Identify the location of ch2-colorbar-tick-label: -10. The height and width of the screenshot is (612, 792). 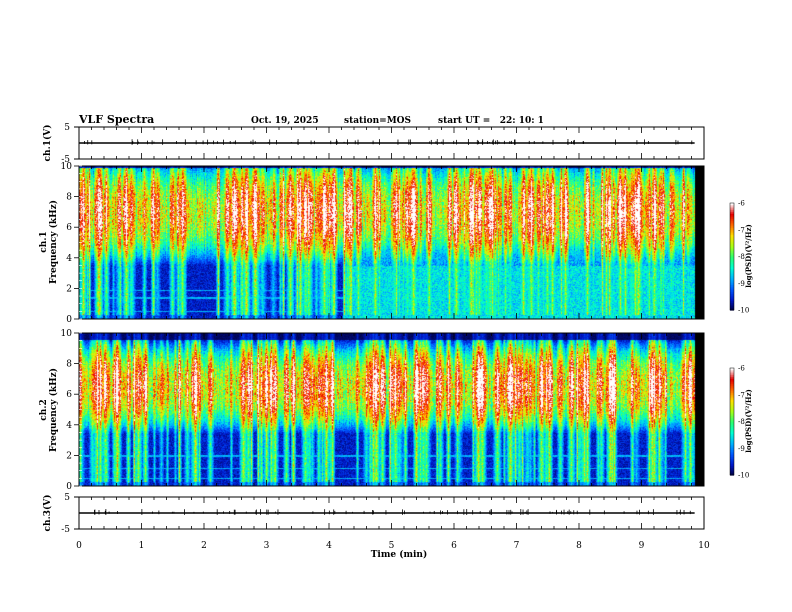
(743, 476).